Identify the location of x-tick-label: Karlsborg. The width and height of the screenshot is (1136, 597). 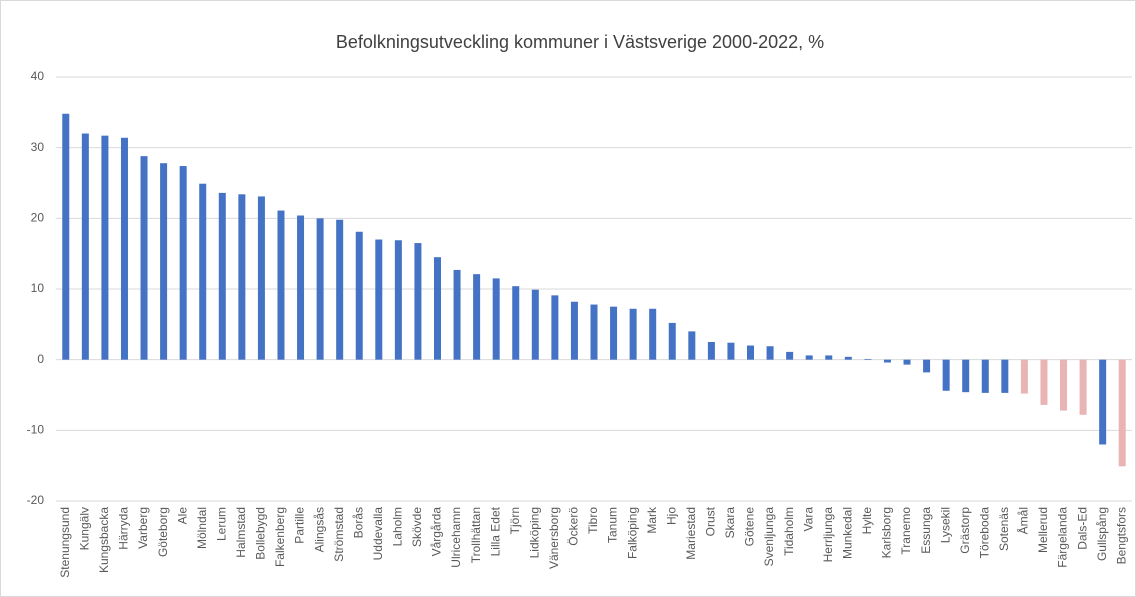
(887, 532).